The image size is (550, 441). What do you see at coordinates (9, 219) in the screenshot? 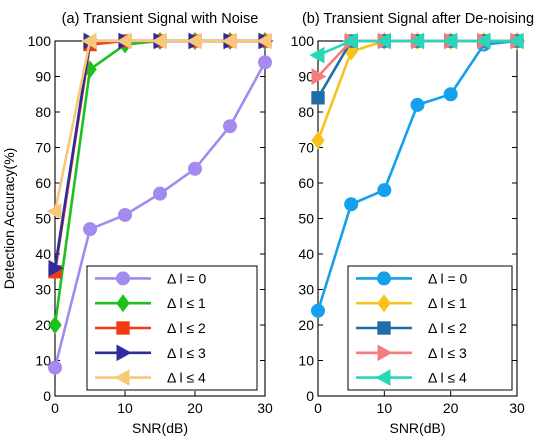
I see `y-axis-label: Detection Accuracy(%)` at bounding box center [9, 219].